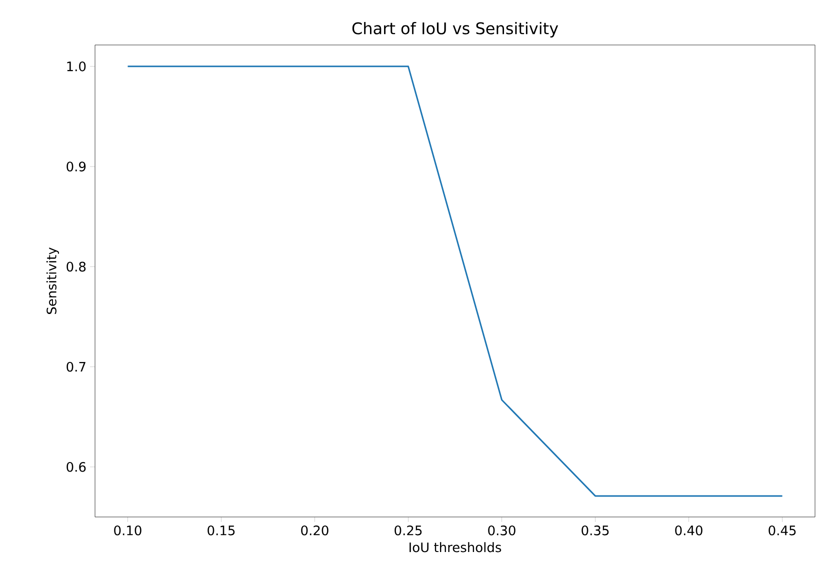 Image resolution: width=817 pixels, height=588 pixels. I want to click on y-tick-label: 0.9, so click(76, 167).